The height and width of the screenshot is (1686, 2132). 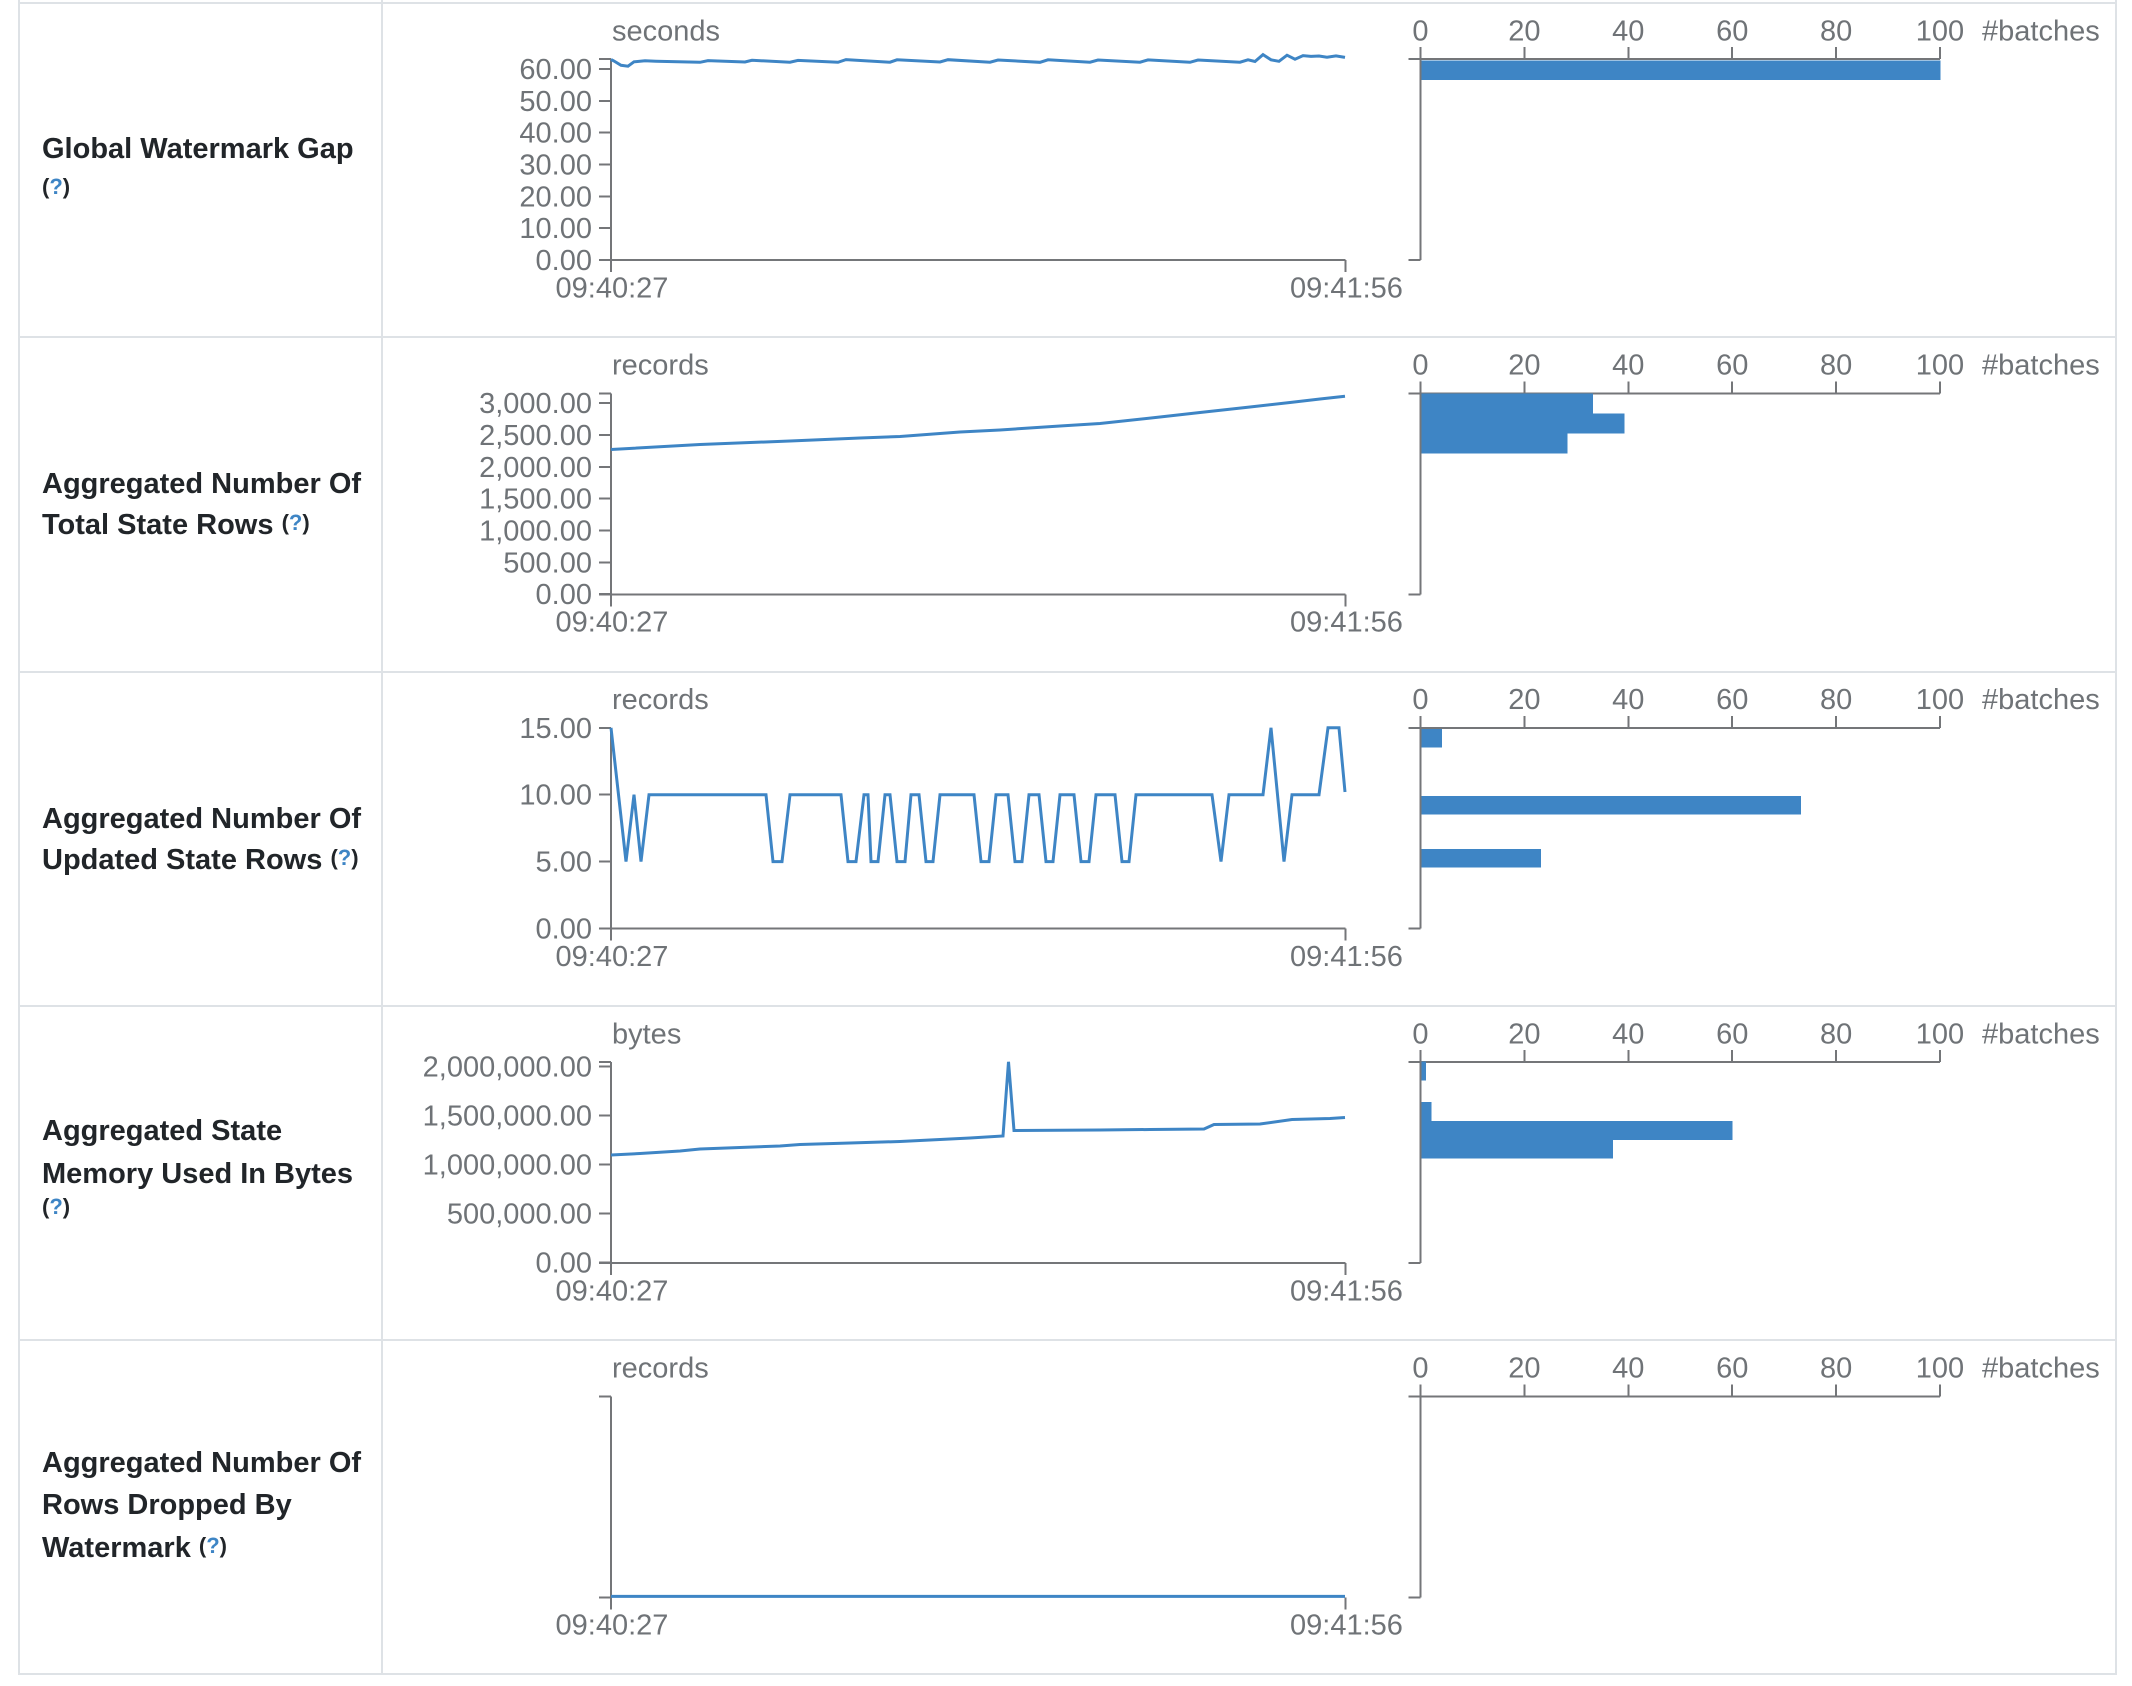 I want to click on svg-text: 2,000,000.00, so click(x=507, y=1068).